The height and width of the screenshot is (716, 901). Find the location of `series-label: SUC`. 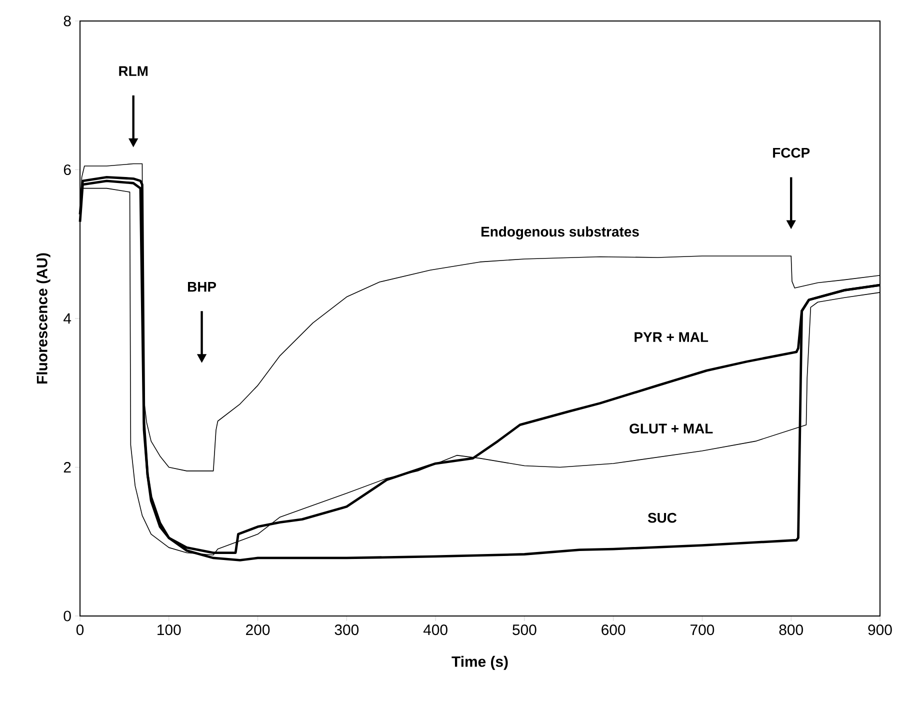

series-label: SUC is located at coordinates (662, 517).